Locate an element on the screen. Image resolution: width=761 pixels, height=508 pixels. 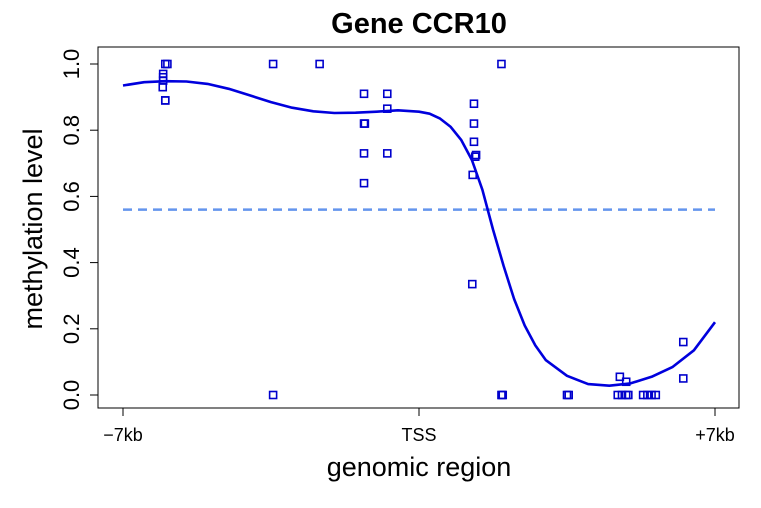
x-axis: −7kb TSS +7kb is located at coordinates (419, 426).